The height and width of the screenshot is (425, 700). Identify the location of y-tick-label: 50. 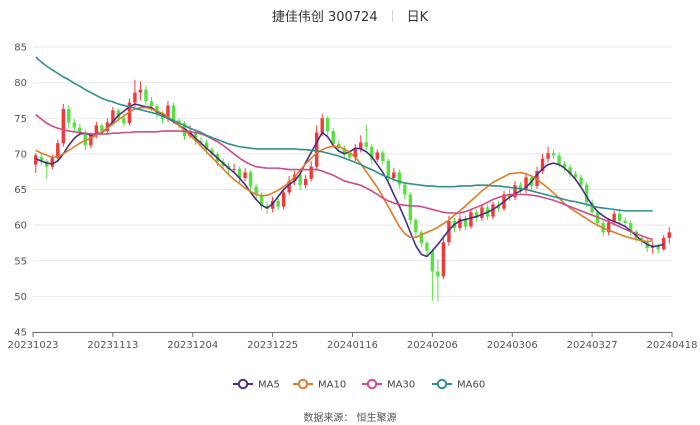
(20, 297).